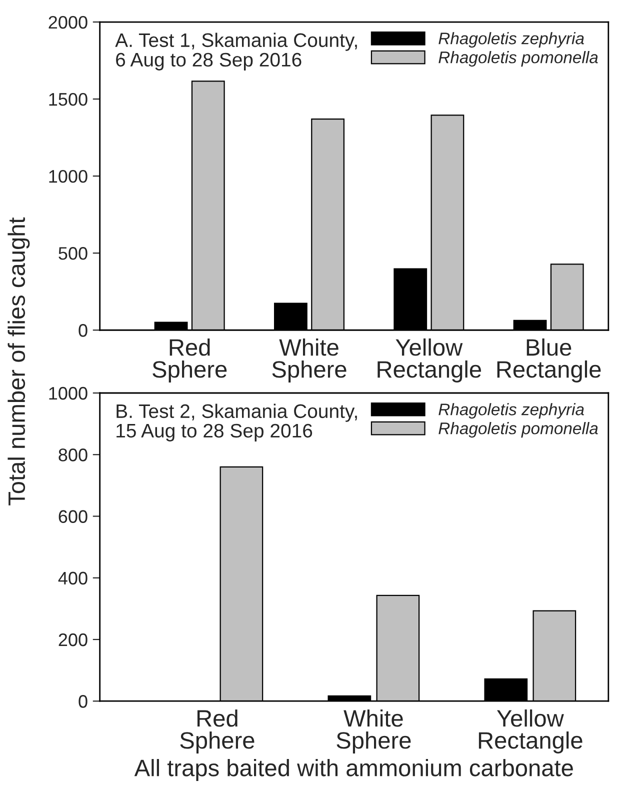 Image resolution: width=624 pixels, height=786 pixels. What do you see at coordinates (73, 253) in the screenshot?
I see `y-tick-label: 500` at bounding box center [73, 253].